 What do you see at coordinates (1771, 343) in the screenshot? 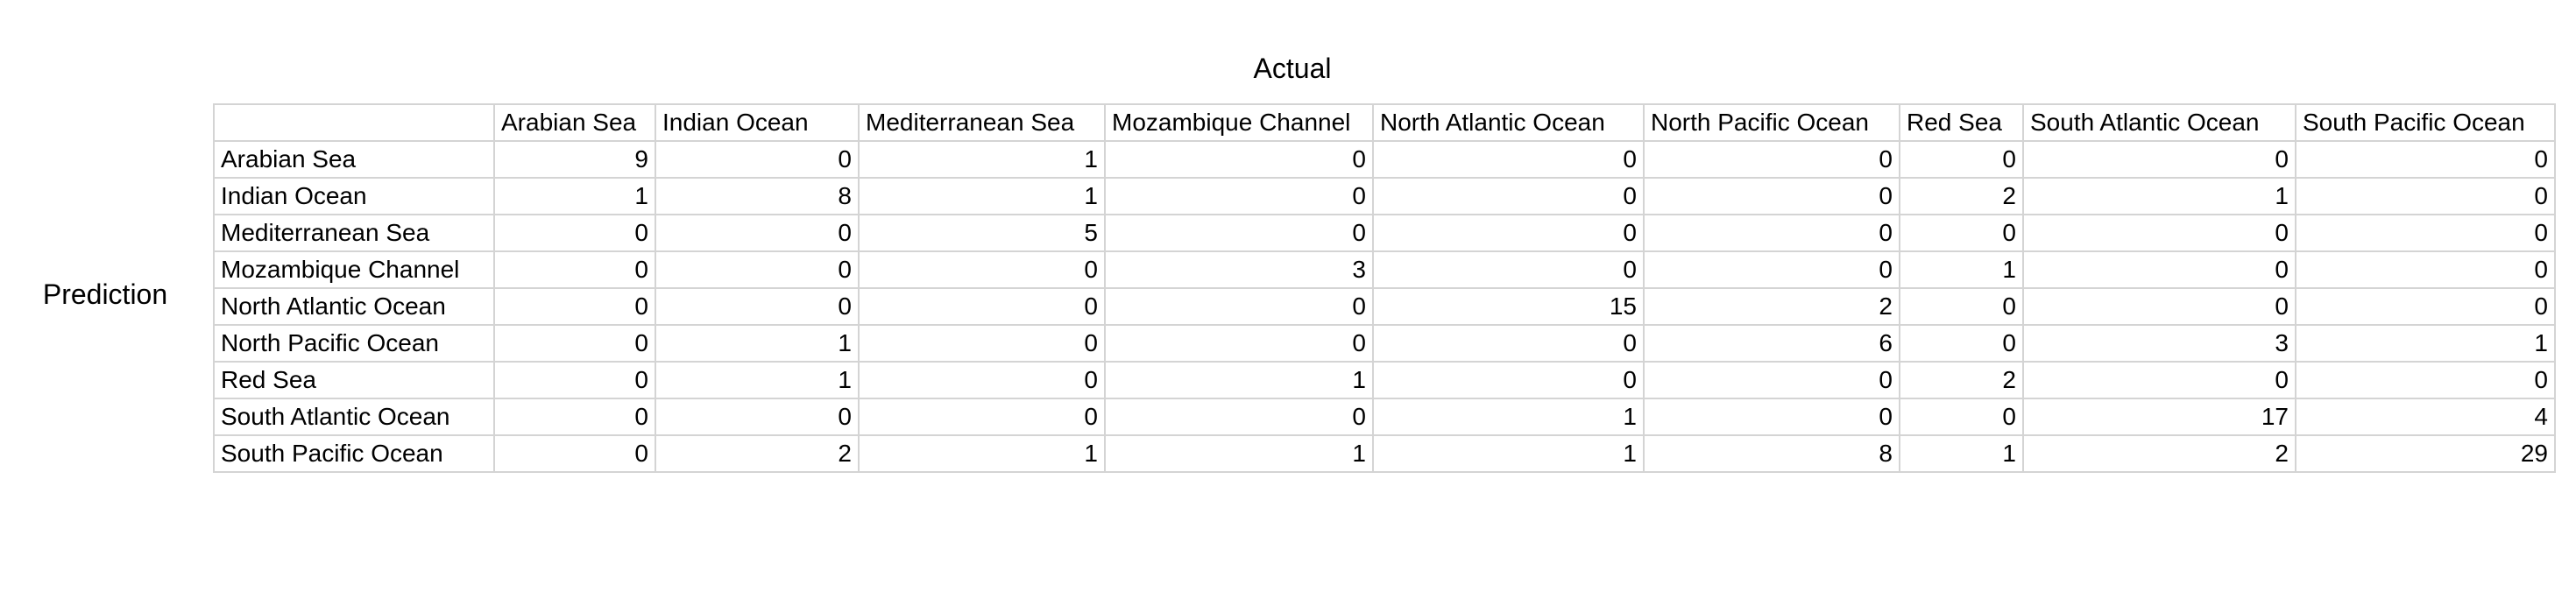
I see `matrix-cell: 6` at bounding box center [1771, 343].